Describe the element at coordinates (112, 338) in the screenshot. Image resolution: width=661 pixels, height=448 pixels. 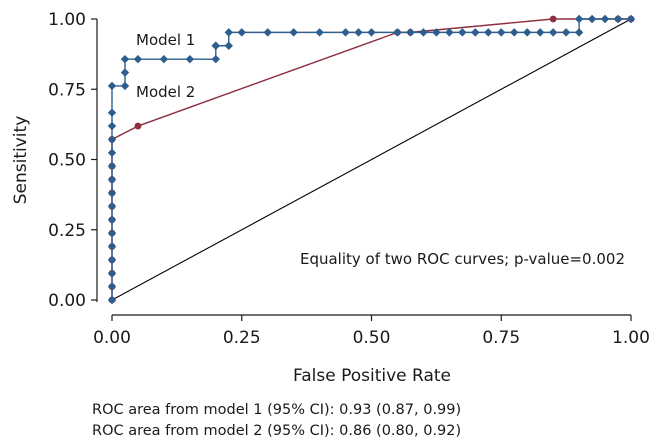
I see `x-tick-label: 0.00` at that location.